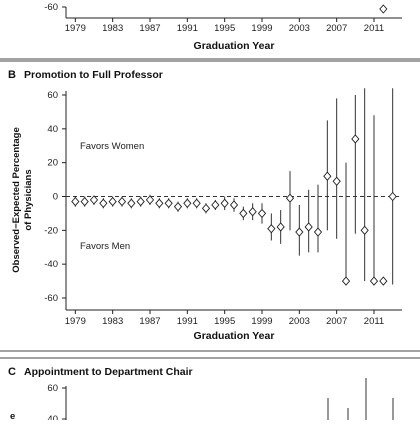 This screenshot has height=425, width=420. Describe the element at coordinates (12, 75) in the screenshot. I see `panel-b-letter: B` at that location.